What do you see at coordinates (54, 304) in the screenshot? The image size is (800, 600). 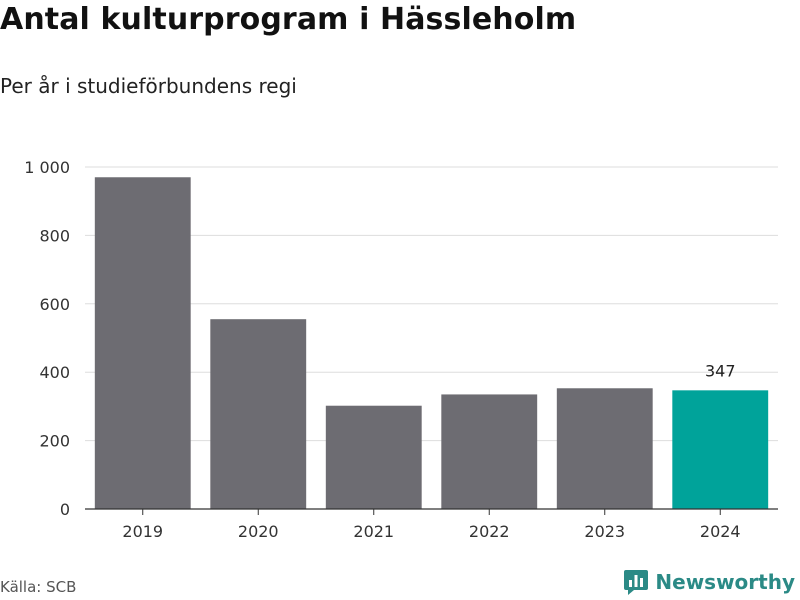 I see `y-tick-label: 600` at bounding box center [54, 304].